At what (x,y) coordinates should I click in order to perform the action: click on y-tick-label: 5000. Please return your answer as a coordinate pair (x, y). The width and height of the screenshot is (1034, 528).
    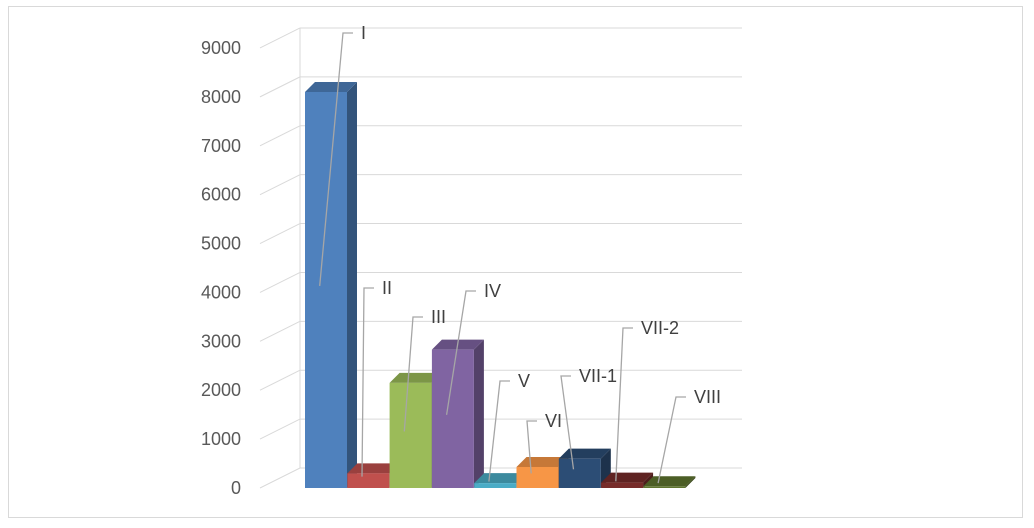
    Looking at the image, I should click on (221, 244).